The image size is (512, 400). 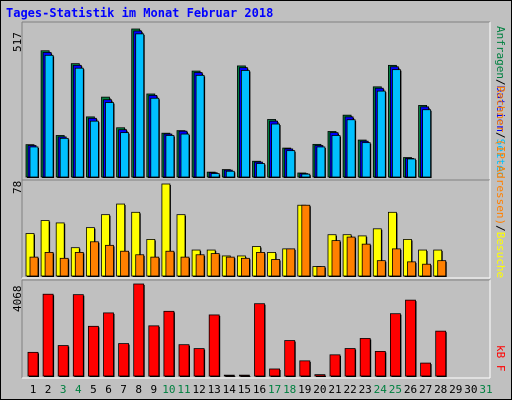 I want to click on day-label-20: 20, so click(x=319, y=389).